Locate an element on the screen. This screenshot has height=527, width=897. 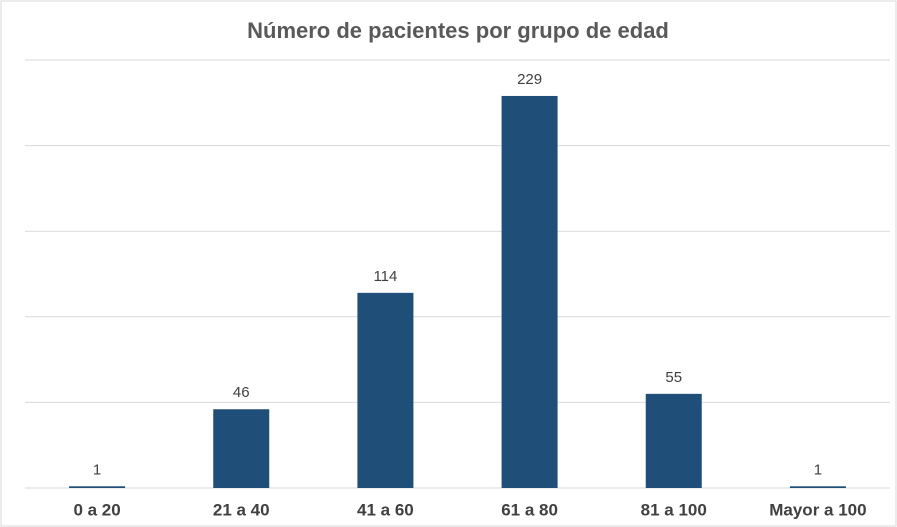
x-tick-label: 41 a 60 is located at coordinates (385, 509).